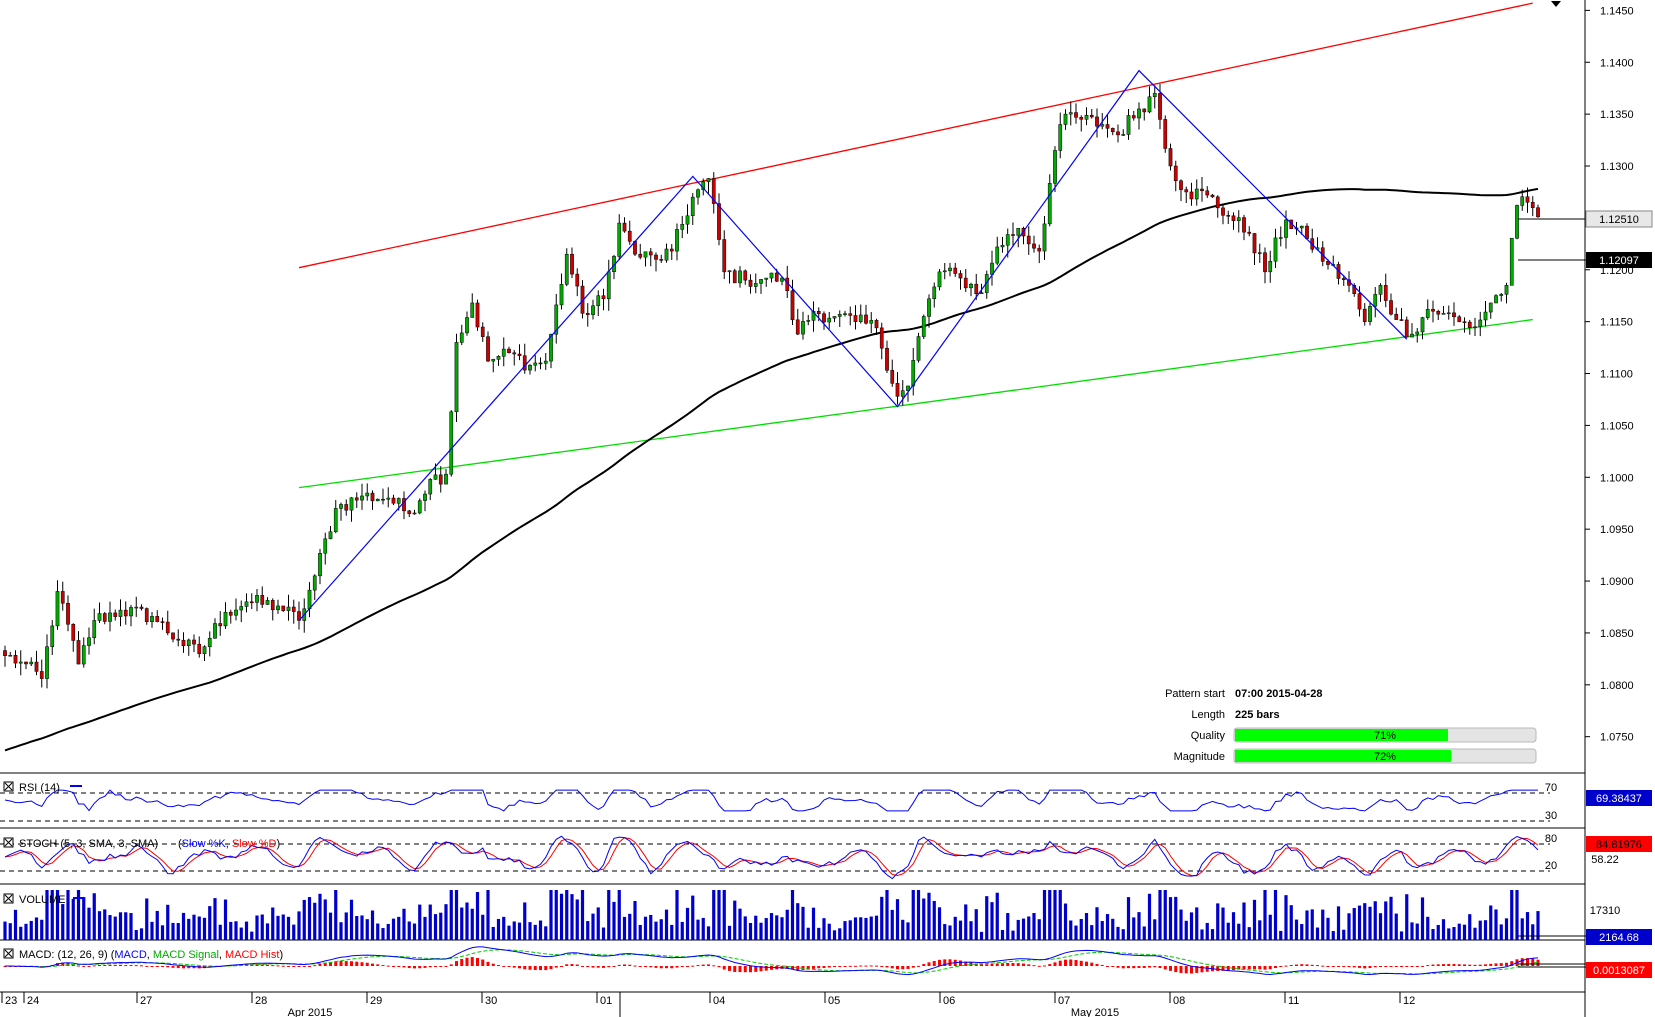 The image size is (1655, 1017). What do you see at coordinates (606, 1001) in the screenshot?
I see `time-day-label: 01` at bounding box center [606, 1001].